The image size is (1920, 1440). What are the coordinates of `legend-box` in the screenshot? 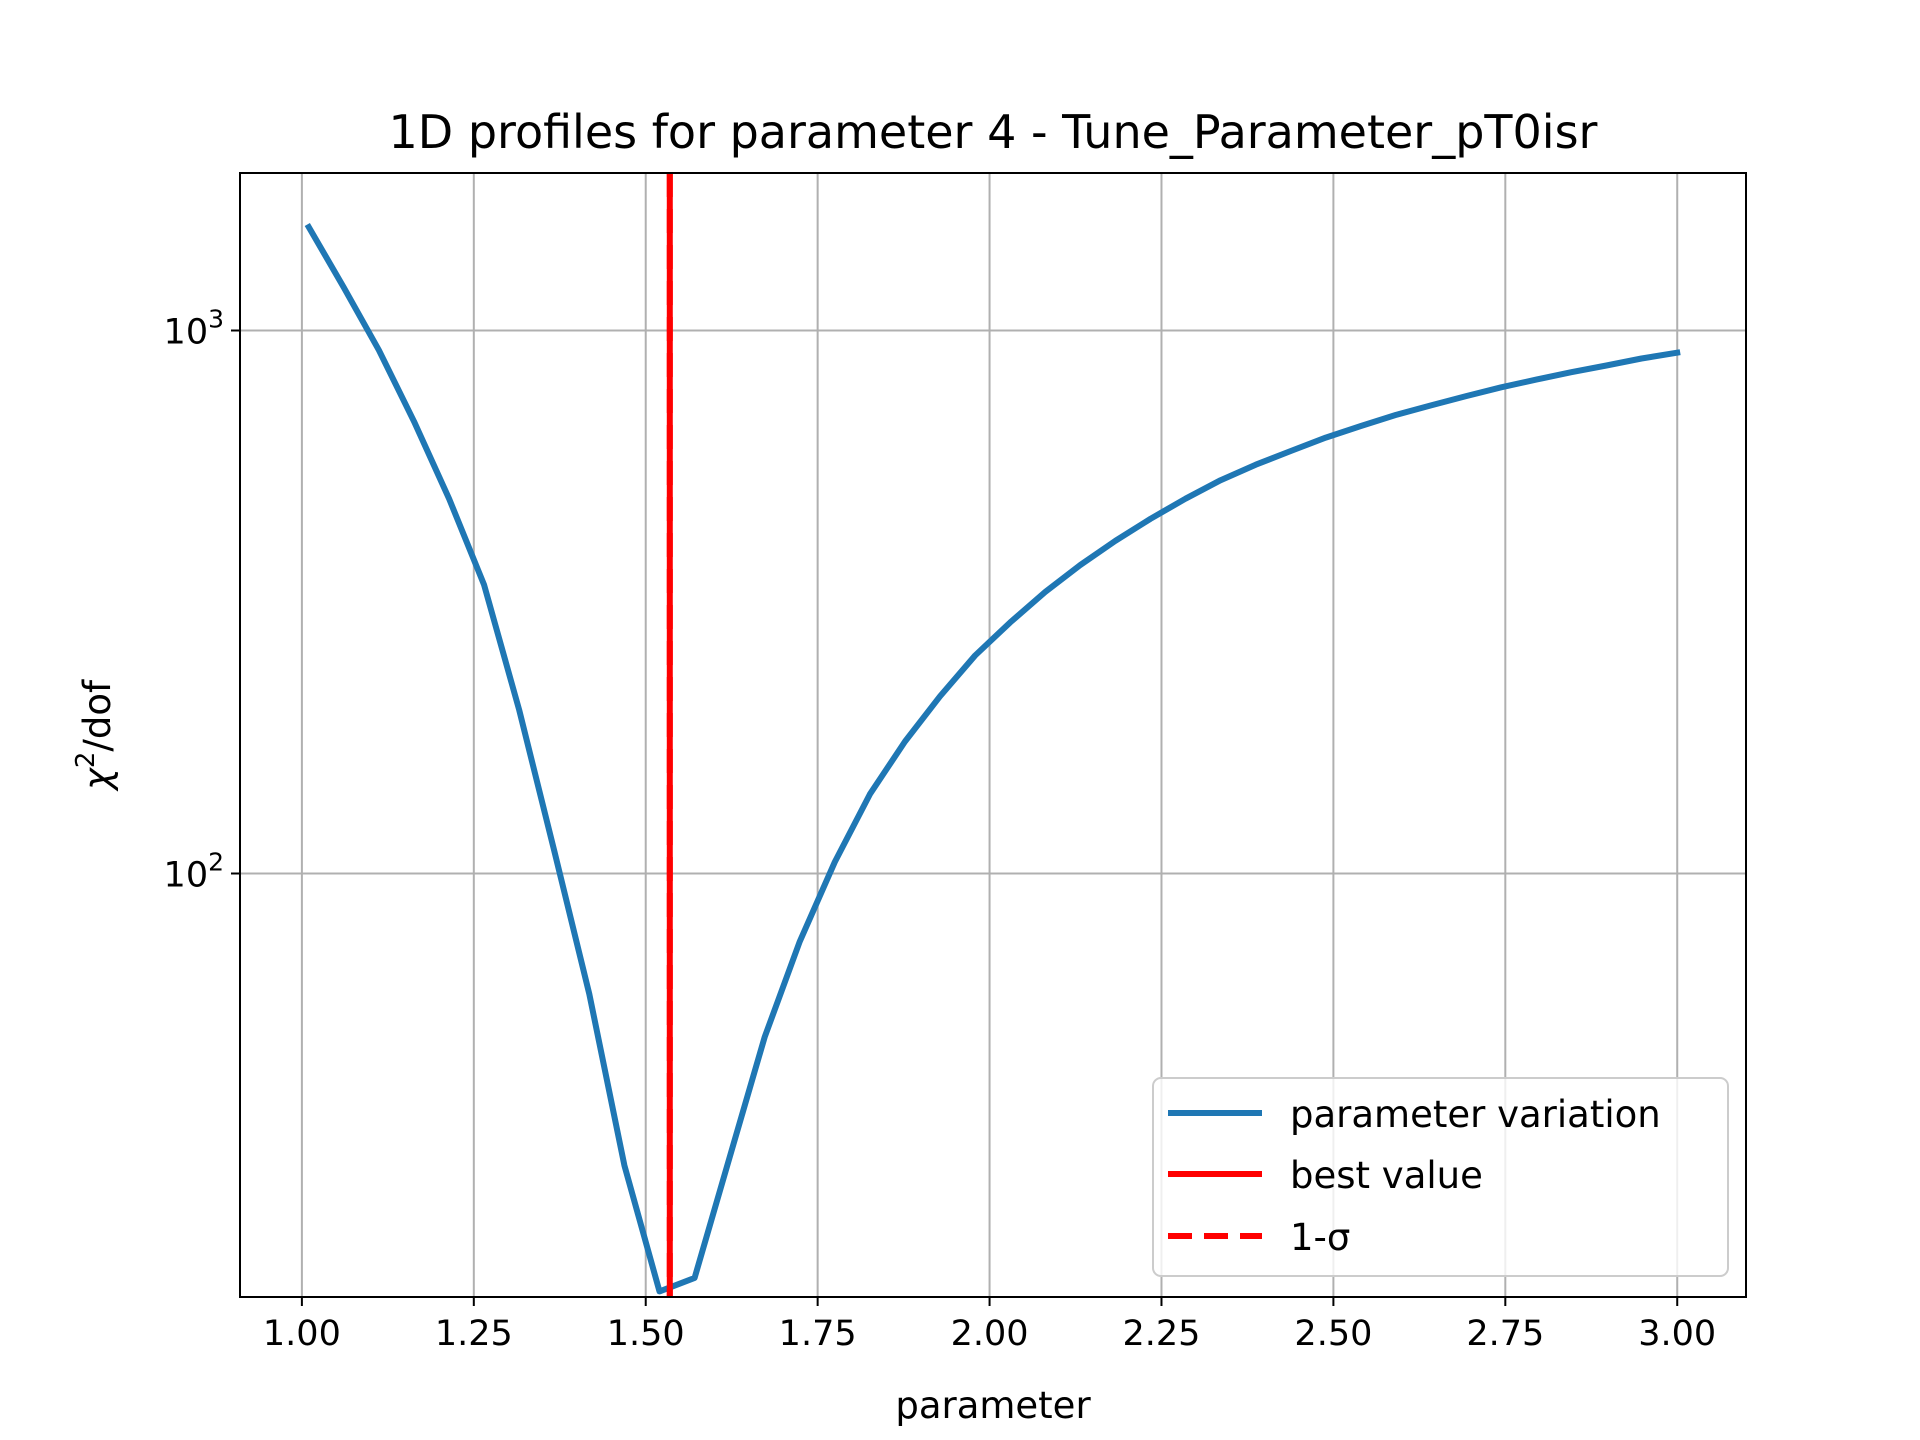 It's located at (1440, 1177).